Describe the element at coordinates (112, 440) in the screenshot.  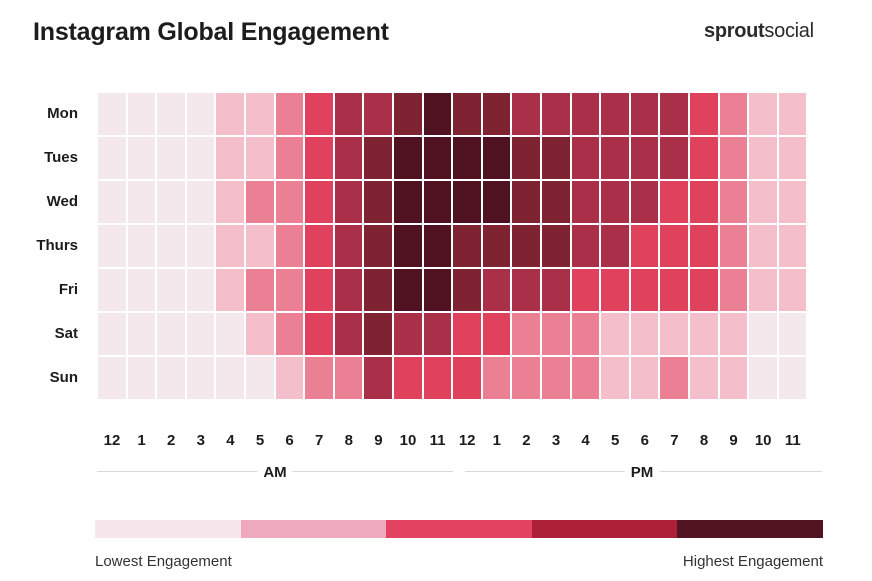
I see `hour-label: 12` at that location.